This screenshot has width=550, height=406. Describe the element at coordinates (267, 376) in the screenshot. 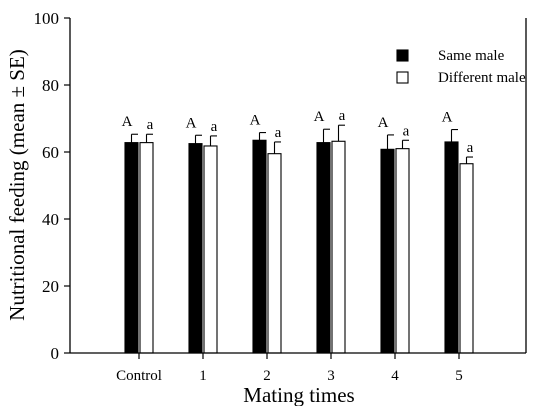

I see `x-tick-label: 2` at that location.